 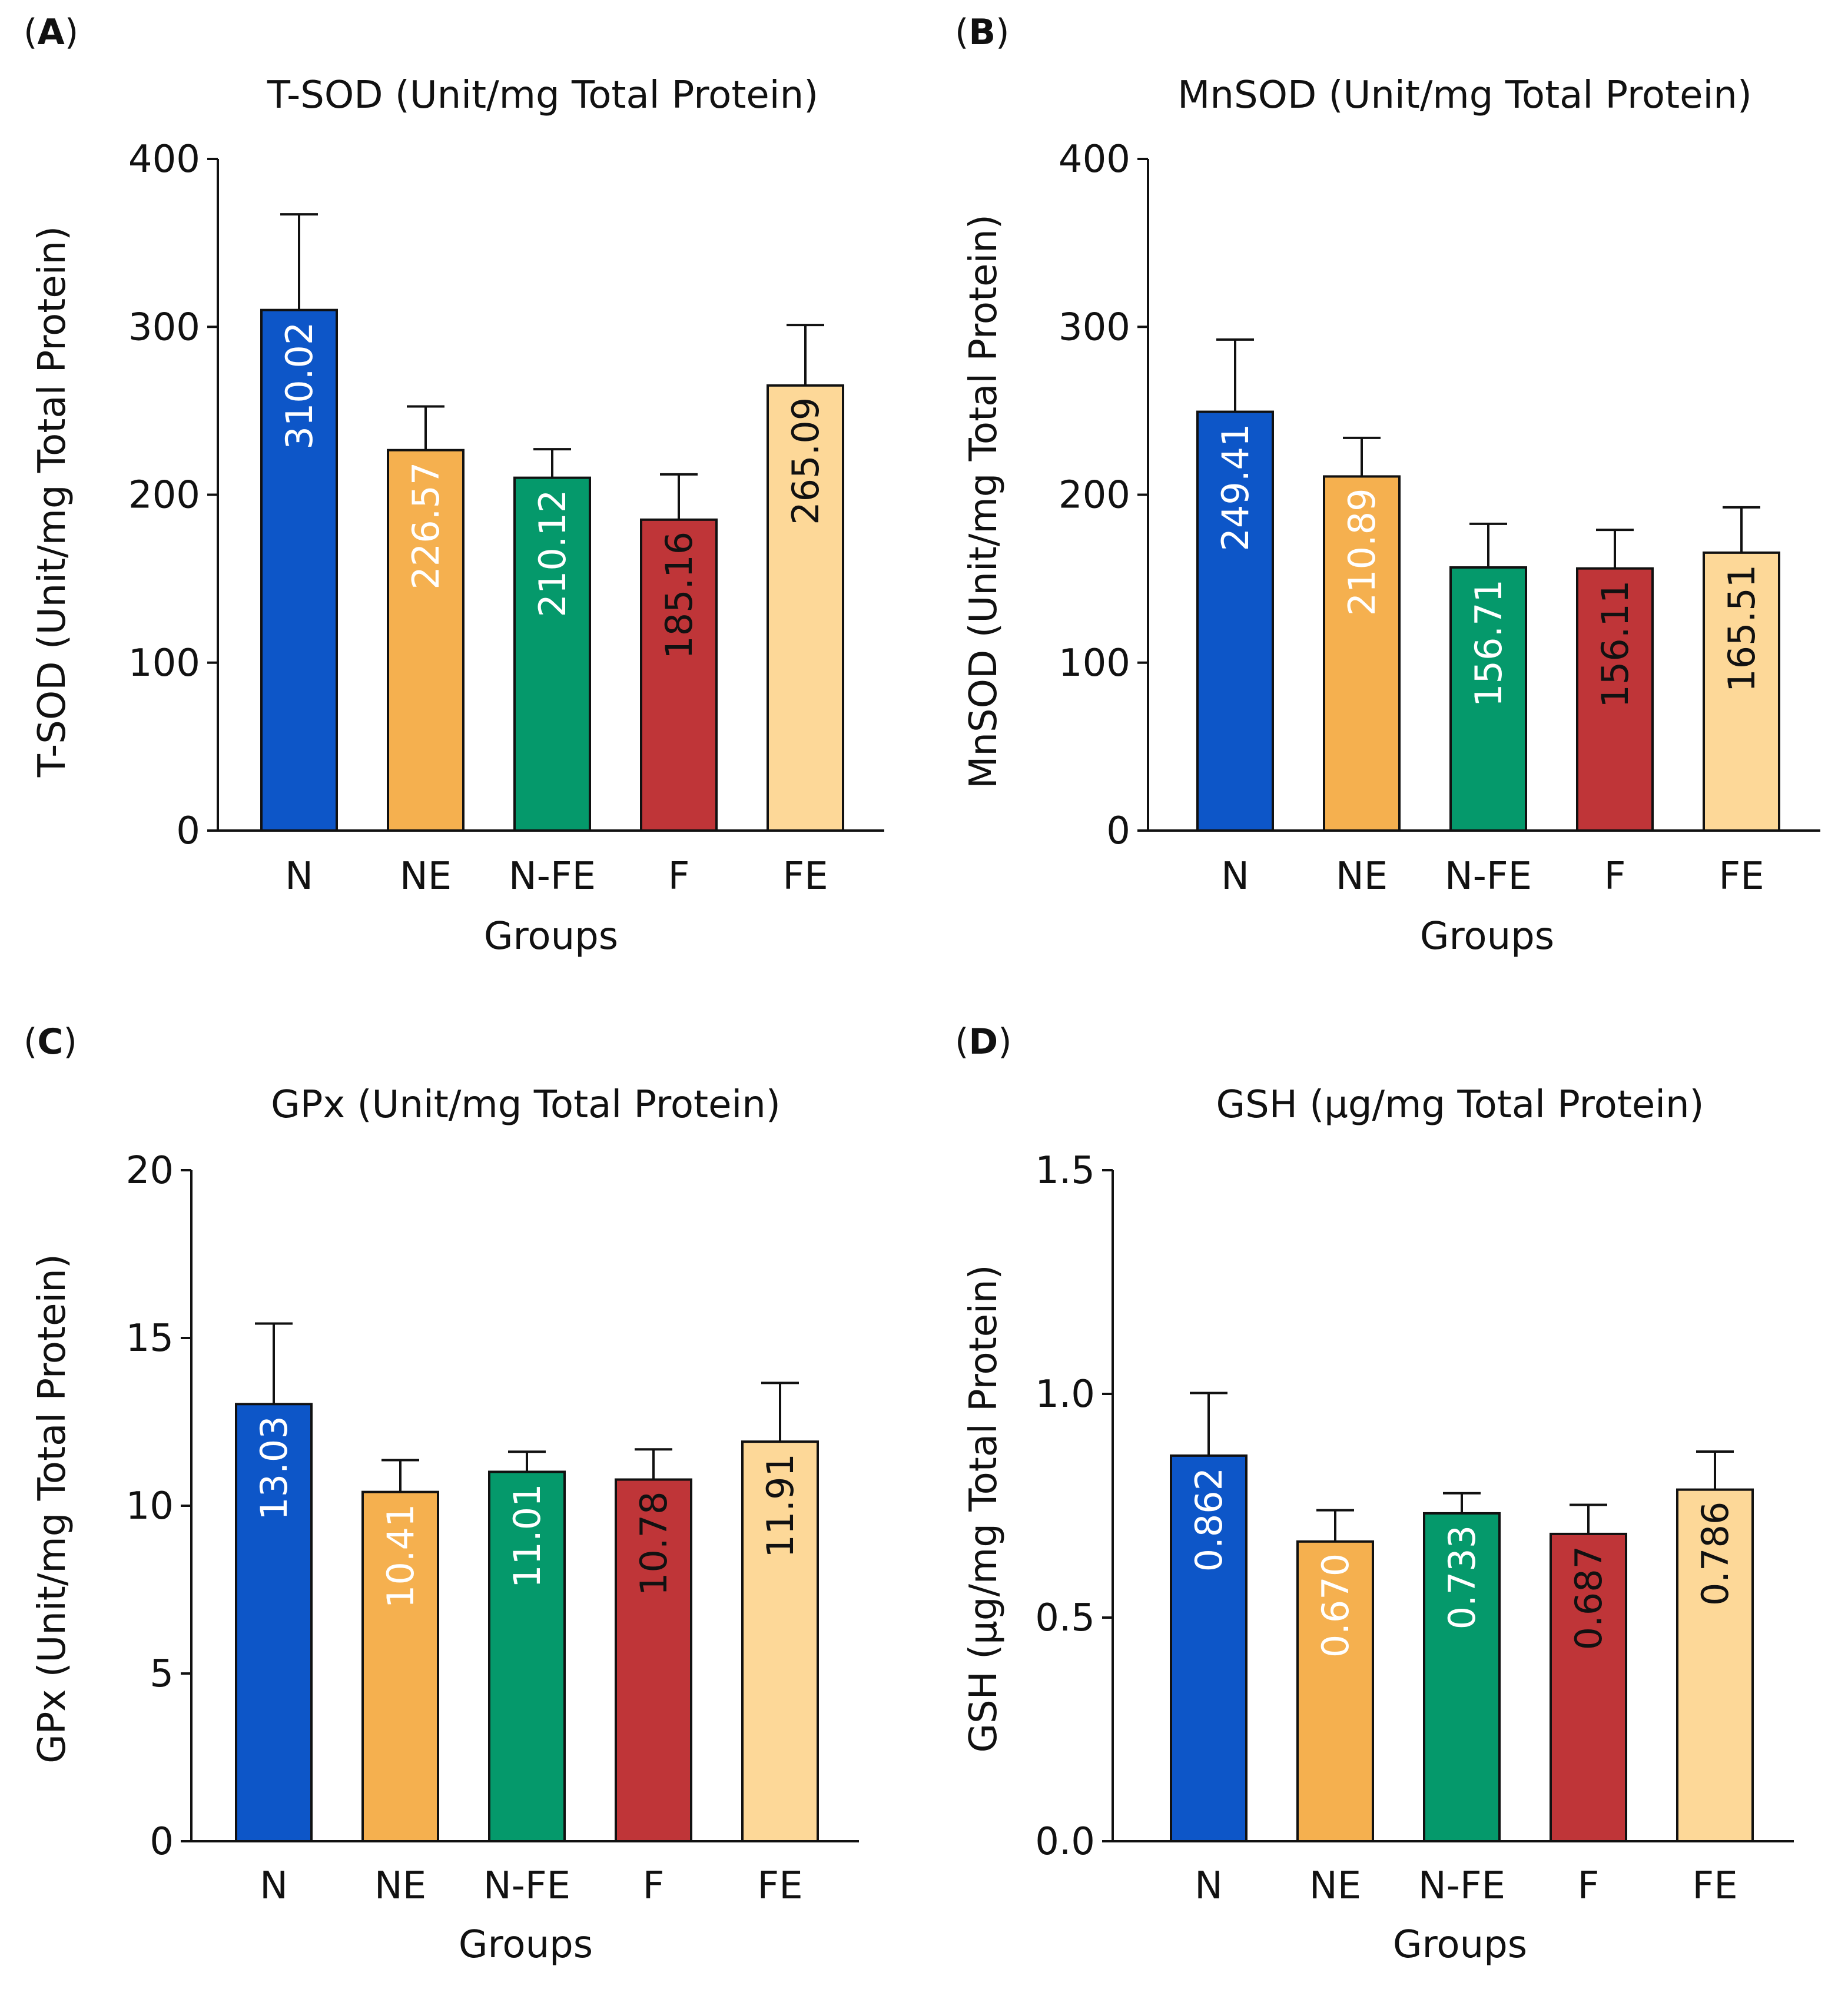 I want to click on panel-d-value-label-n: 0.862, so click(x=1208, y=1519).